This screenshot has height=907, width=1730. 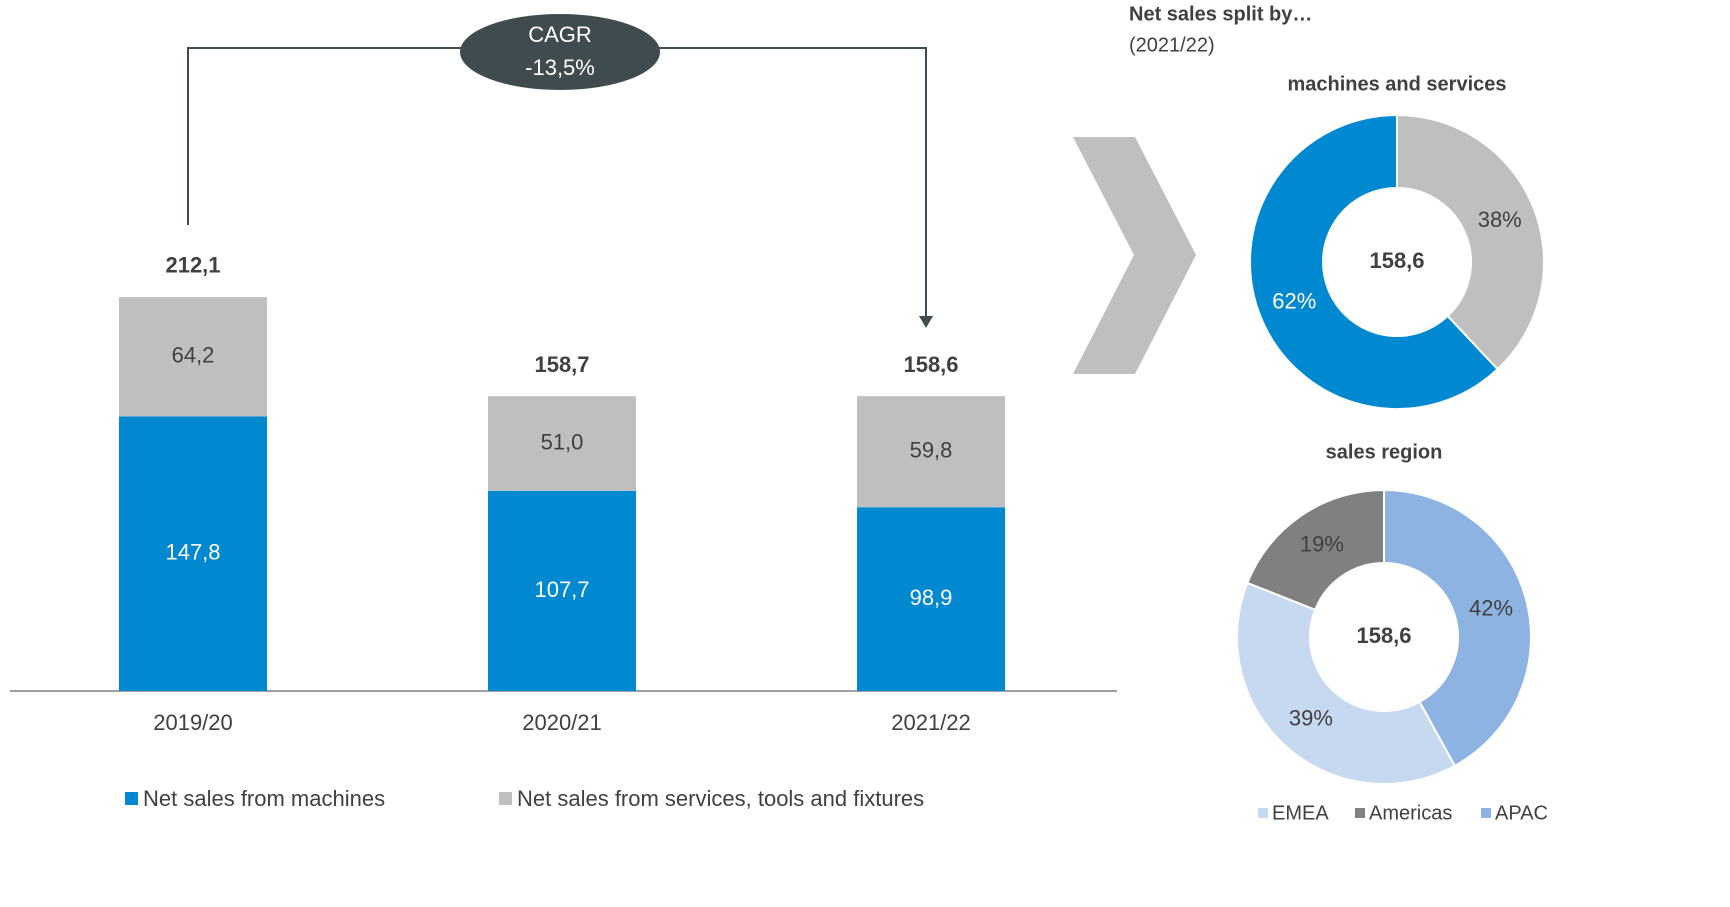 I want to click on cagr-bubble, so click(x=560, y=52).